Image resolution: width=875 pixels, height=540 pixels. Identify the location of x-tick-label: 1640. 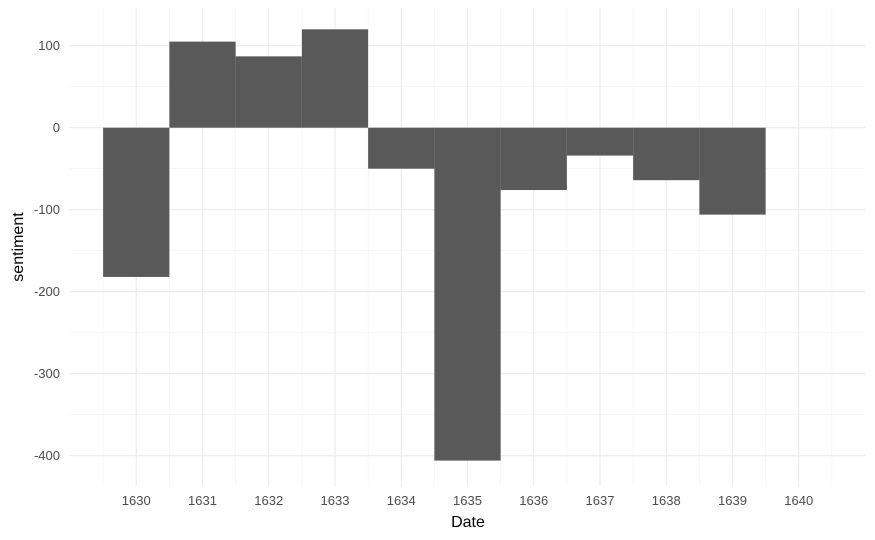
(798, 500).